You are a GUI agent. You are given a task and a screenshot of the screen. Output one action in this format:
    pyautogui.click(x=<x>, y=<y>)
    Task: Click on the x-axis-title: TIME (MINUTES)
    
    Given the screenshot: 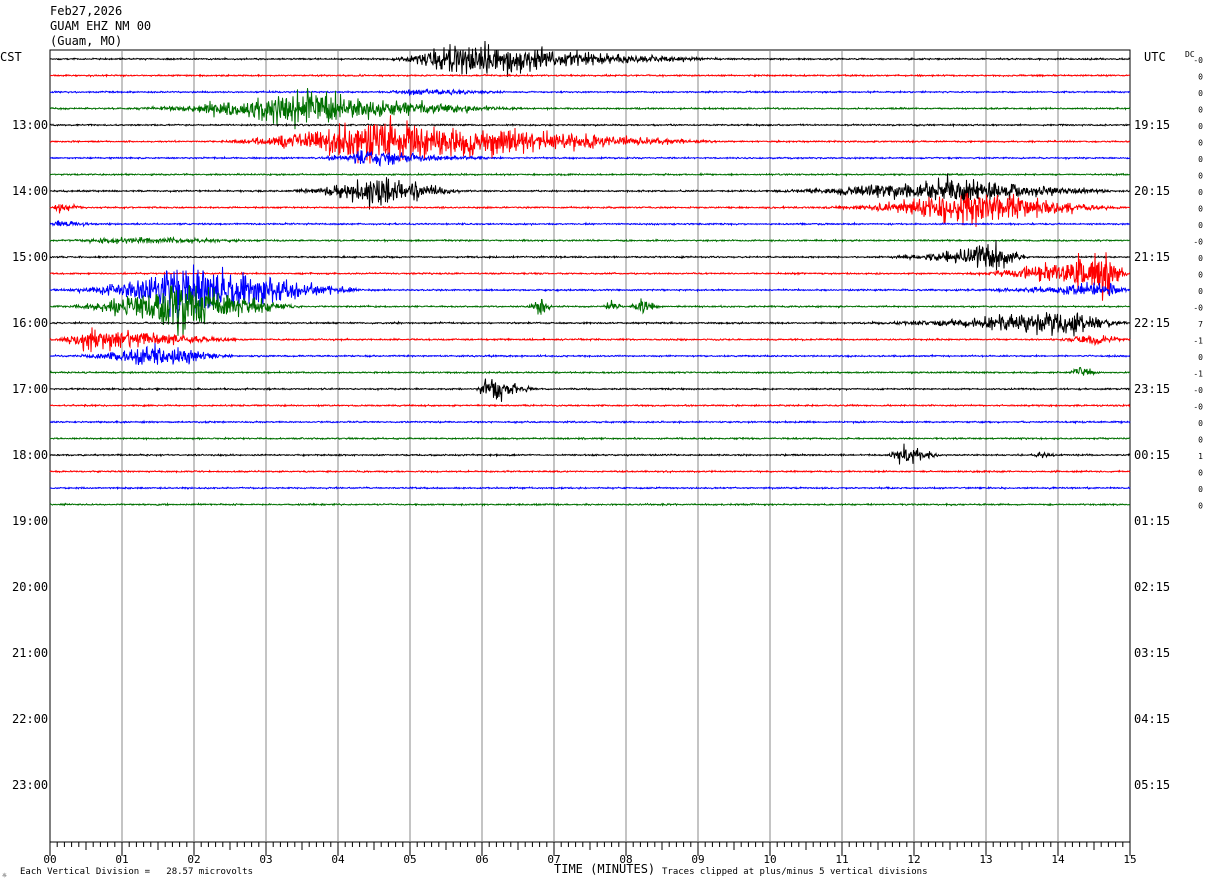 What is the action you would take?
    pyautogui.click(x=605, y=869)
    